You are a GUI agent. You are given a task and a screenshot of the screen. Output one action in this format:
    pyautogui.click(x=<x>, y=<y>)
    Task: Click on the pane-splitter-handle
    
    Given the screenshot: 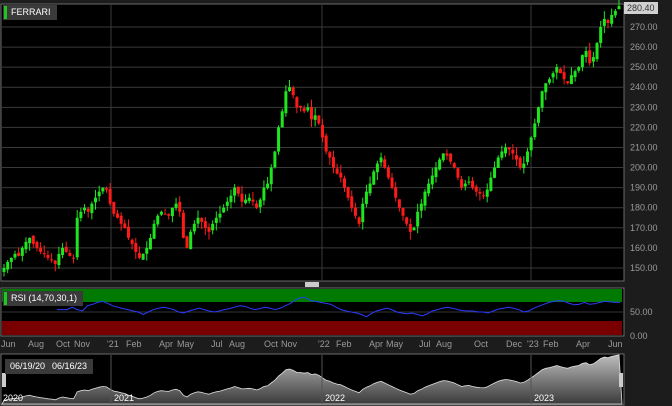 What is the action you would take?
    pyautogui.click(x=312, y=284)
    